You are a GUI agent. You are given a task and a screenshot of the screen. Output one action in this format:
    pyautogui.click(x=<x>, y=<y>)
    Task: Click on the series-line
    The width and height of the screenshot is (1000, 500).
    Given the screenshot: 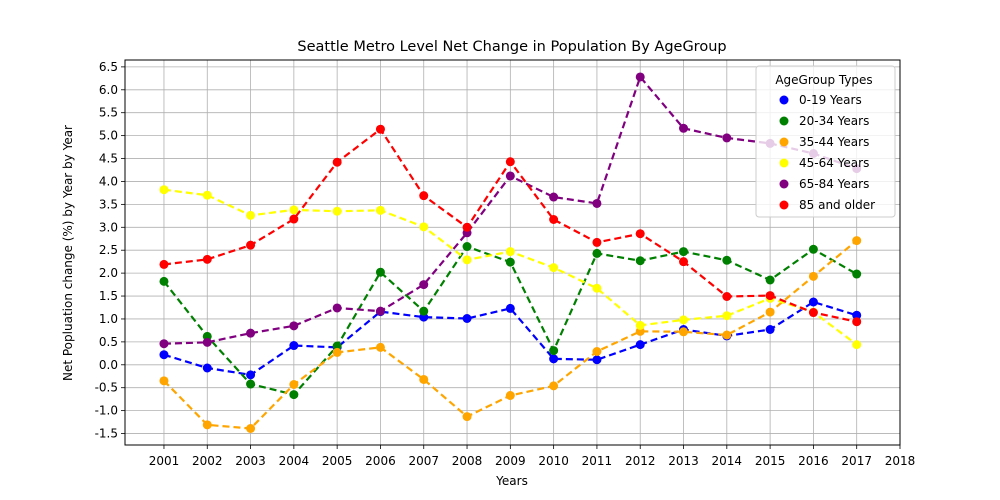 What is the action you would take?
    pyautogui.click(x=510, y=338)
    